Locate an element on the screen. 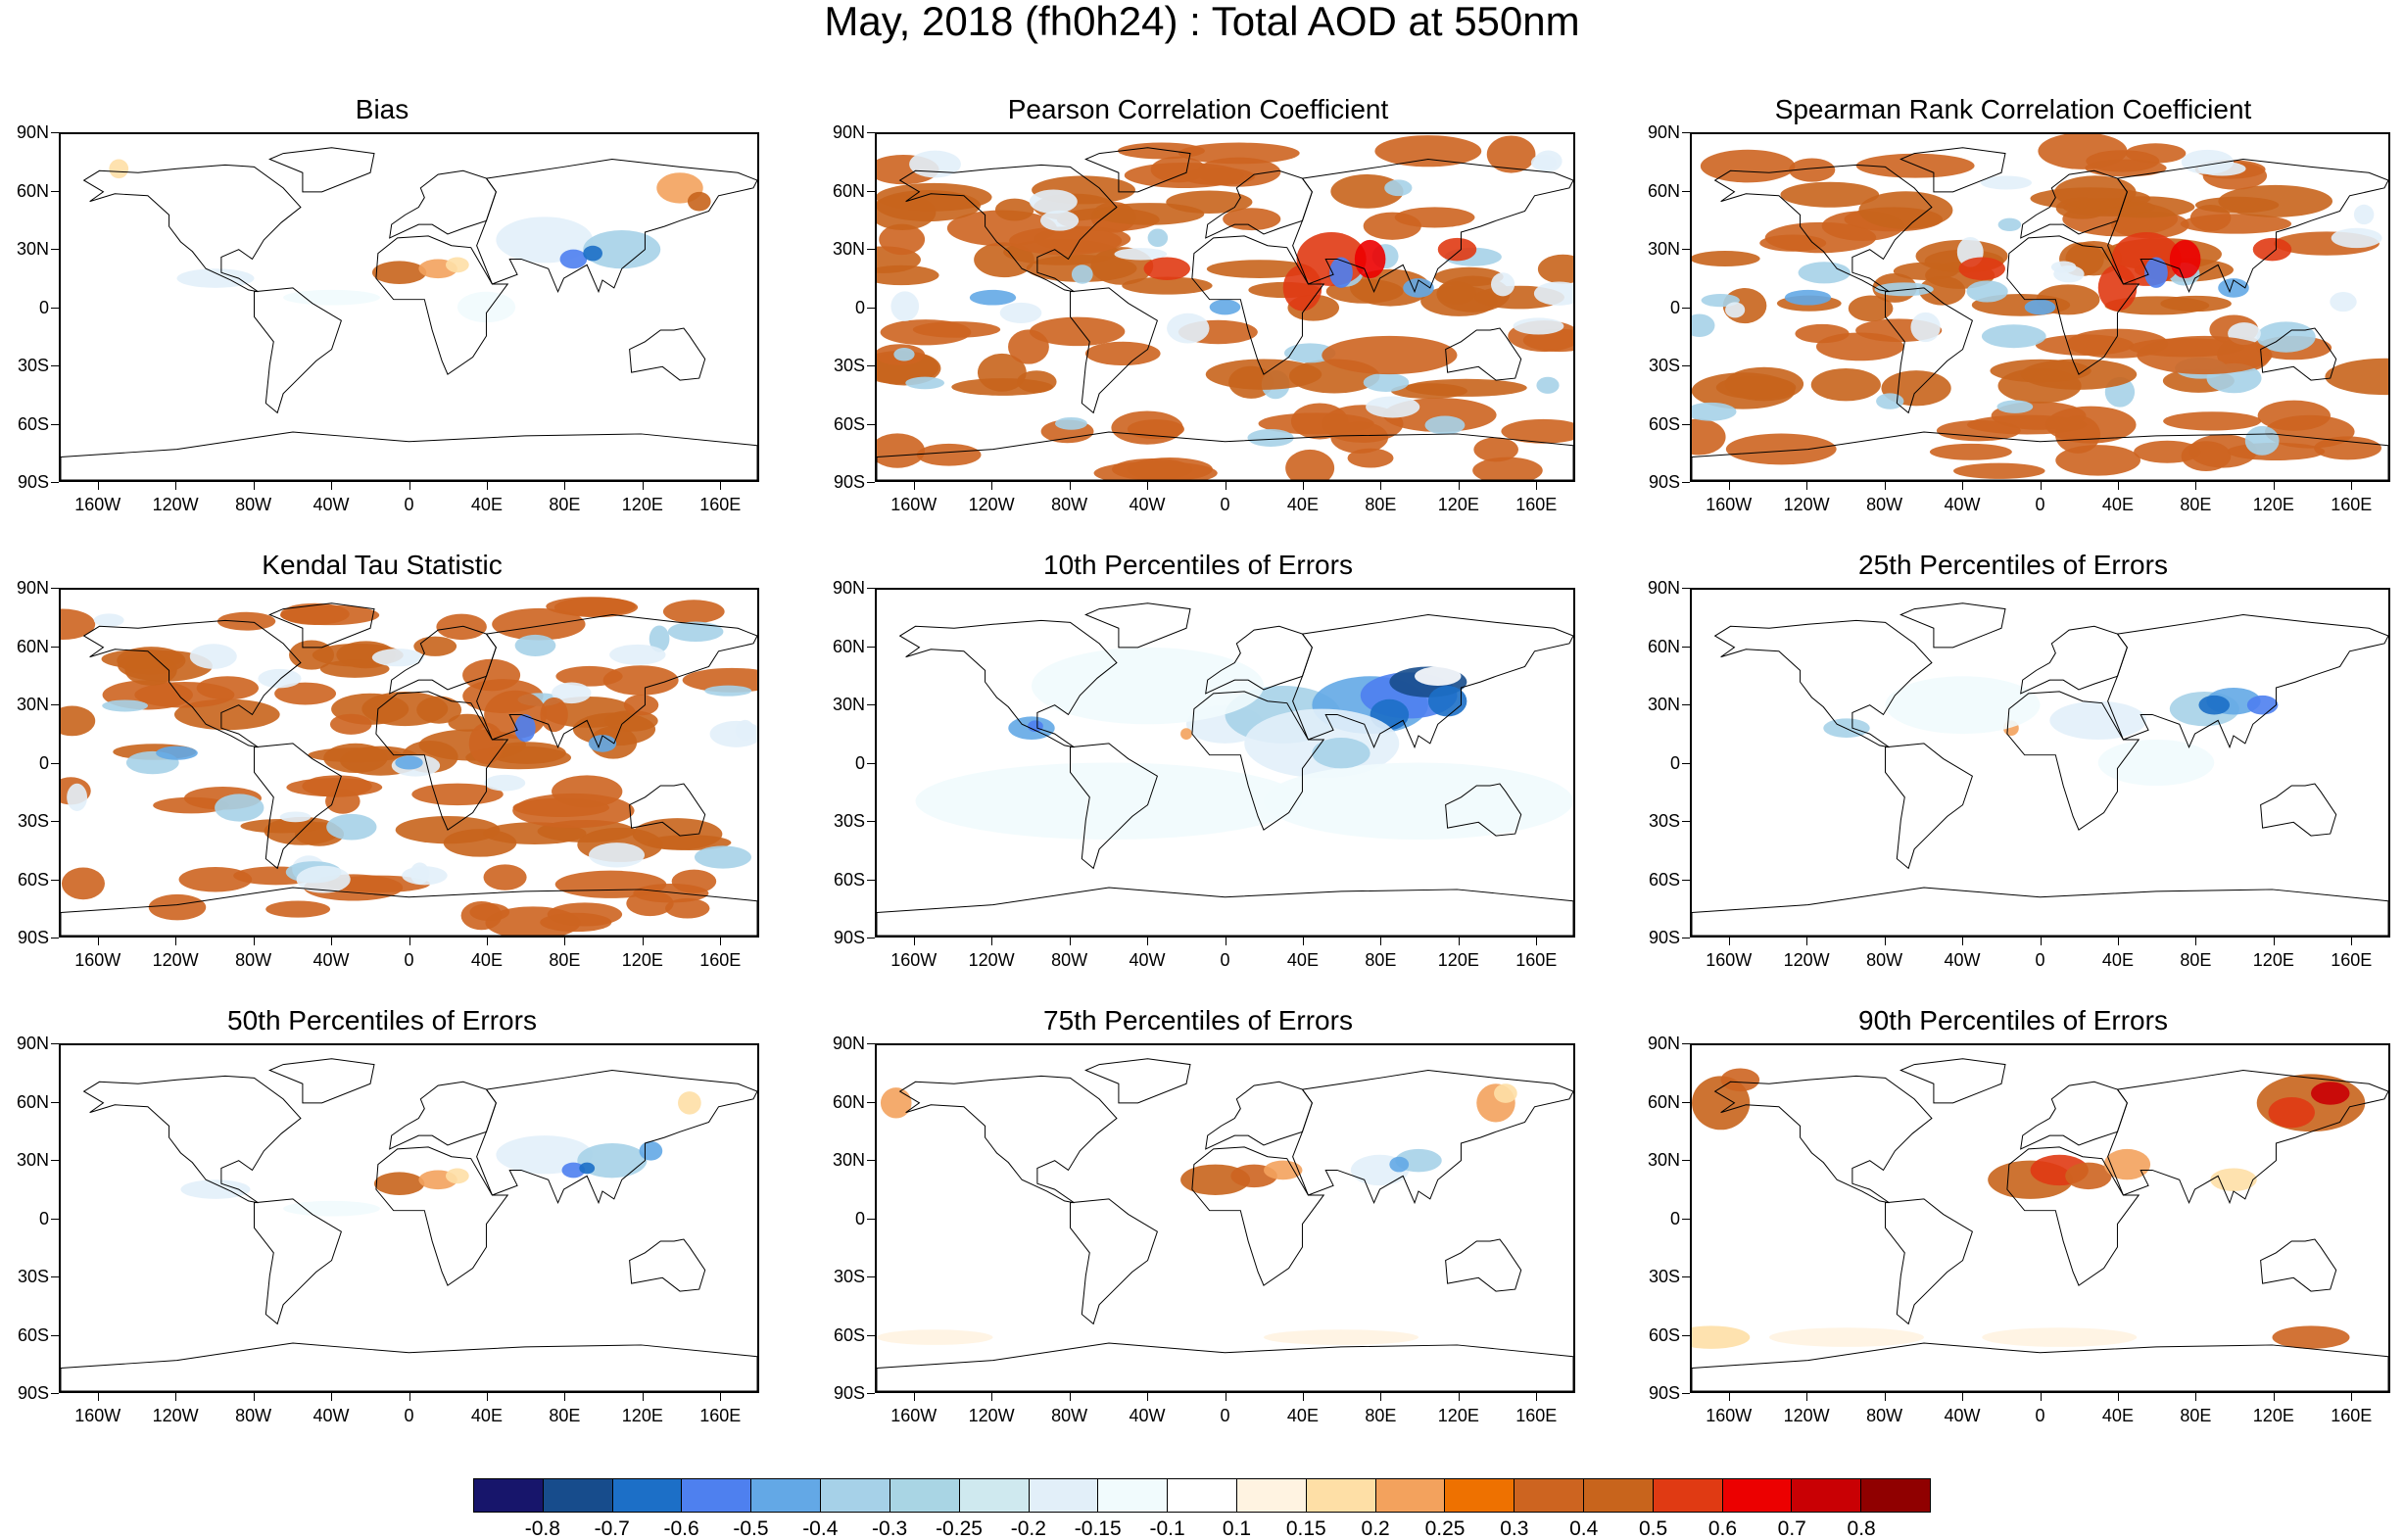 This screenshot has width=2404, height=1540. lat-label: 90N is located at coordinates (32, 588).